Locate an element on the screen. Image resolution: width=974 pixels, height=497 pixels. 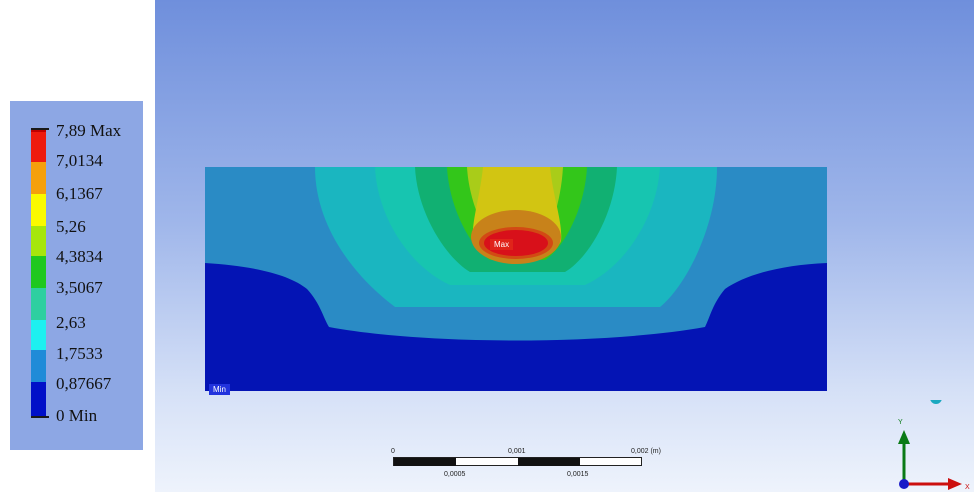
legend-label: 7,89 Max is located at coordinates (89, 130).